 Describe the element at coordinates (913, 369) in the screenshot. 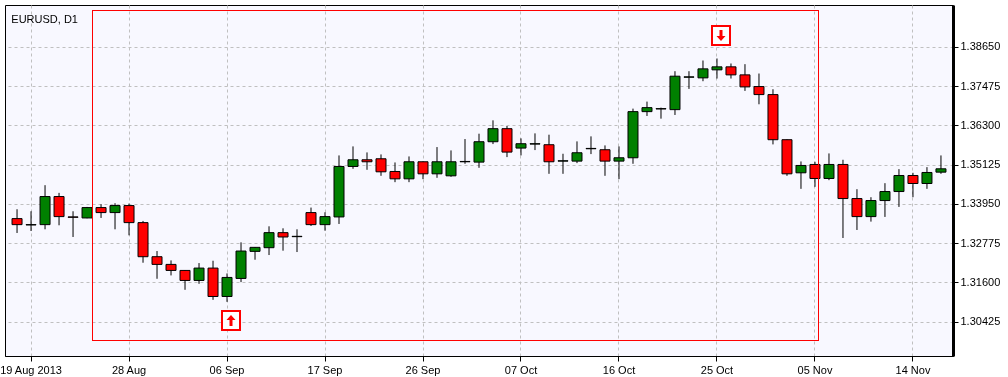

I see `x-tick-label: 14 Nov` at that location.